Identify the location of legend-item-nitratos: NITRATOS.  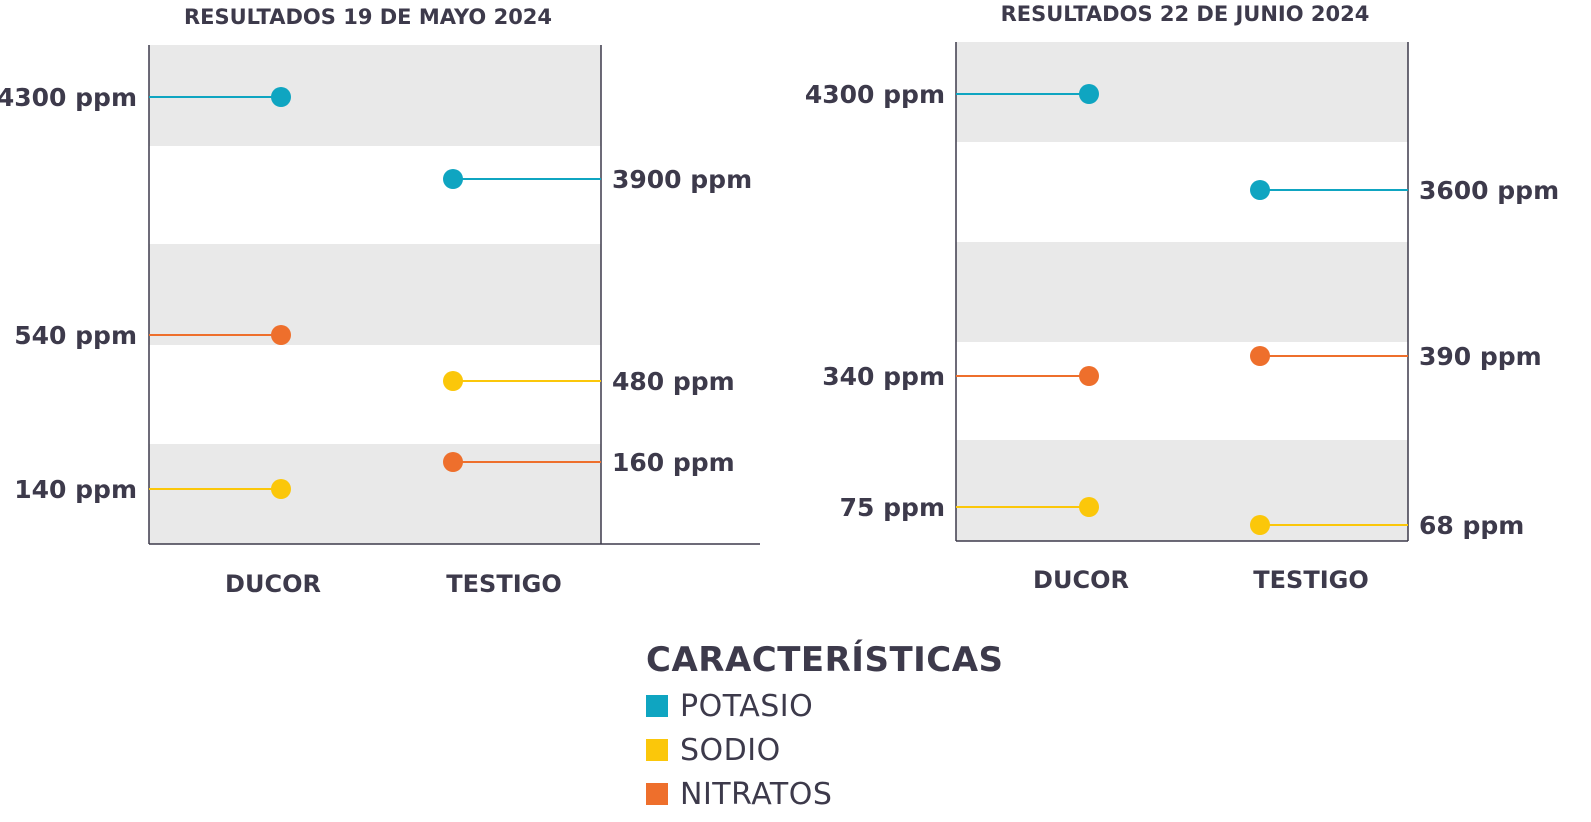
(825, 794).